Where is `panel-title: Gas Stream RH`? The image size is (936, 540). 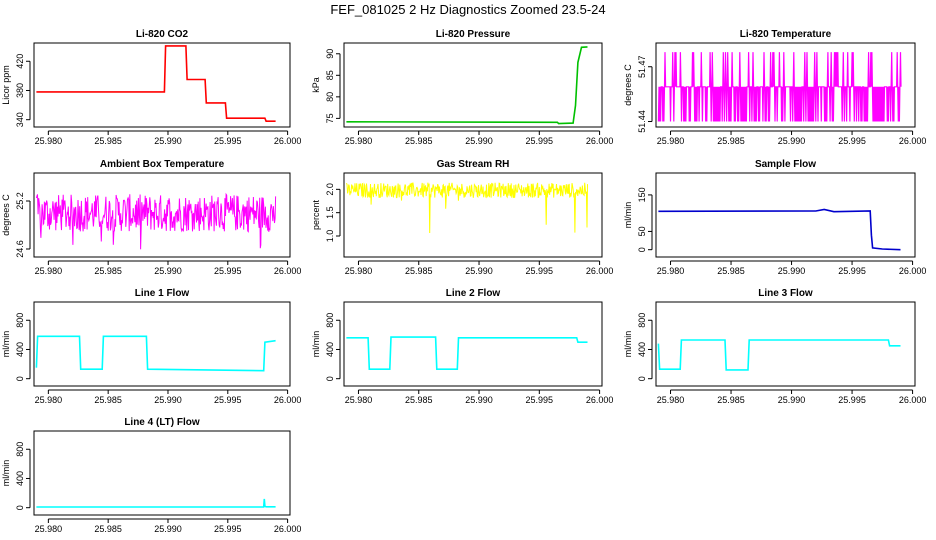 panel-title: Gas Stream RH is located at coordinates (473, 164).